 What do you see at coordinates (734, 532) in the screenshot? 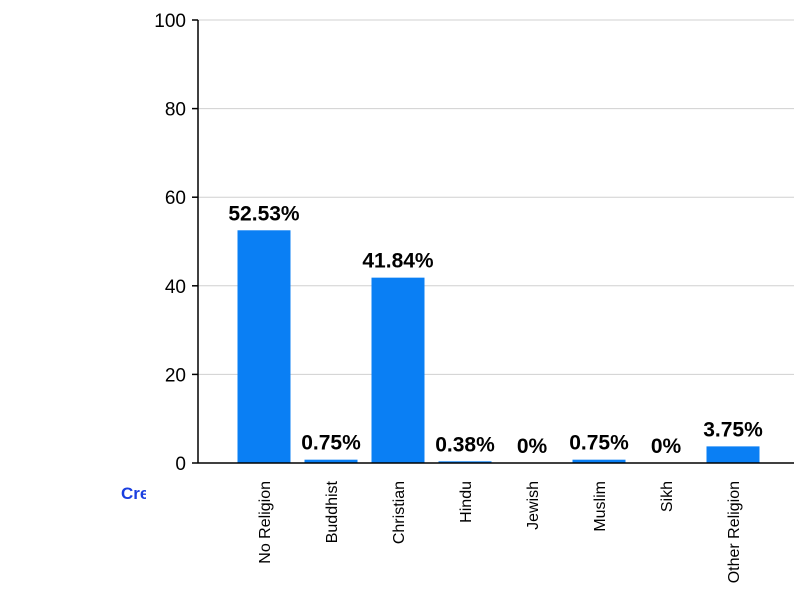
I see `category-label-7: Other Religion` at bounding box center [734, 532].